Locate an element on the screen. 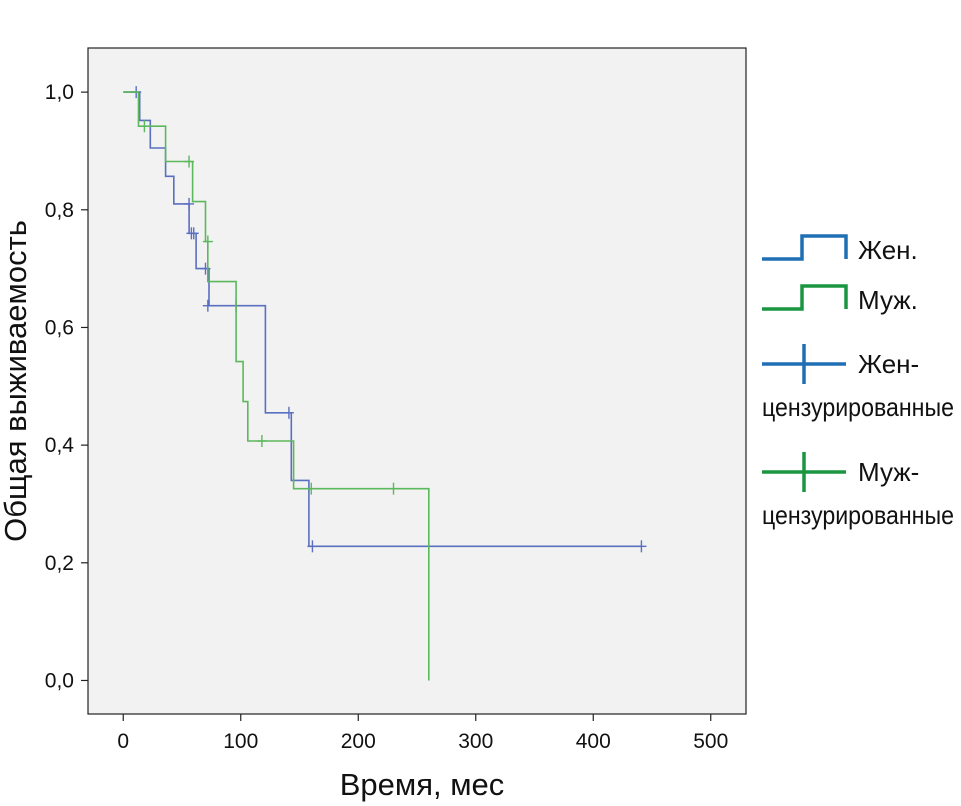  x-tick-label: 200 is located at coordinates (358, 741).